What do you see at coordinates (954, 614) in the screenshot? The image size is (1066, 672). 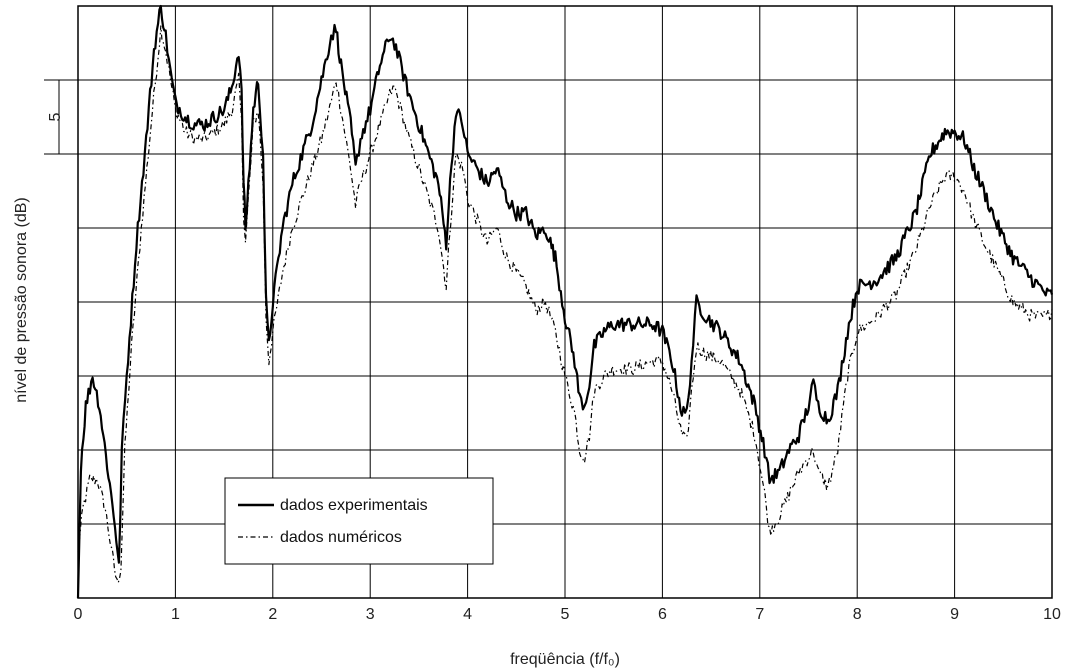 I see `x-tick-label: 9` at bounding box center [954, 614].